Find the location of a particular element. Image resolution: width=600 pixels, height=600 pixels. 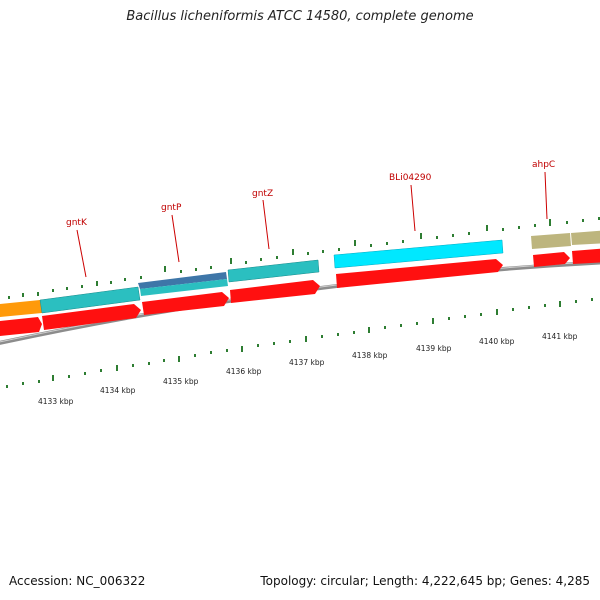

kbp-label-4140: 4140 kbp is located at coordinates (497, 341).